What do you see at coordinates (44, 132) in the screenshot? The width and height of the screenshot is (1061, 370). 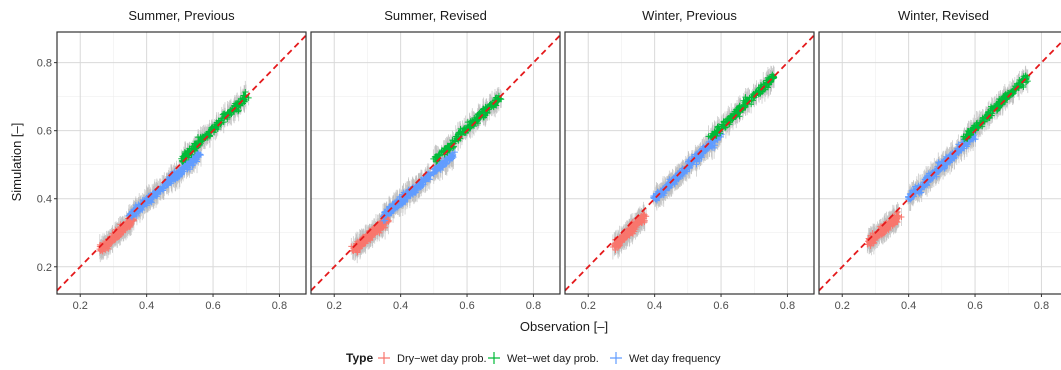 I see `y-tick-label: 0.6` at bounding box center [44, 132].